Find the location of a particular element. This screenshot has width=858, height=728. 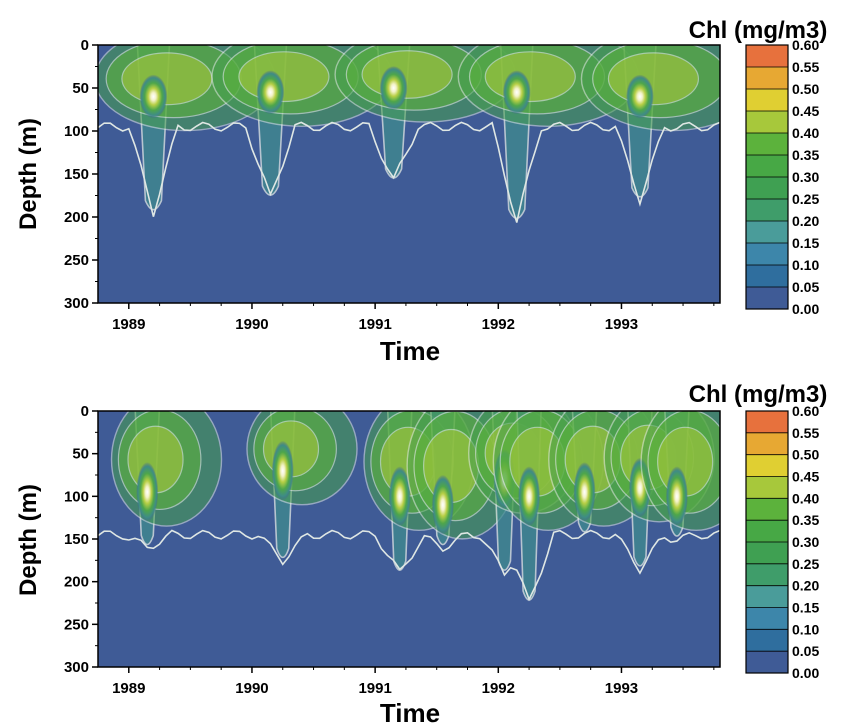

colorbar-label: 0.35 is located at coordinates (805, 520).